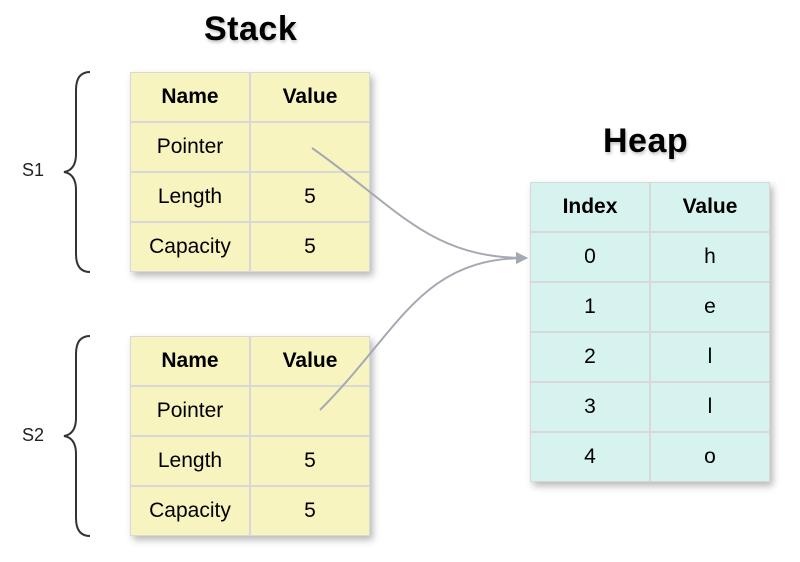  Describe the element at coordinates (710, 457) in the screenshot. I see `heap-value-cell: o` at that location.